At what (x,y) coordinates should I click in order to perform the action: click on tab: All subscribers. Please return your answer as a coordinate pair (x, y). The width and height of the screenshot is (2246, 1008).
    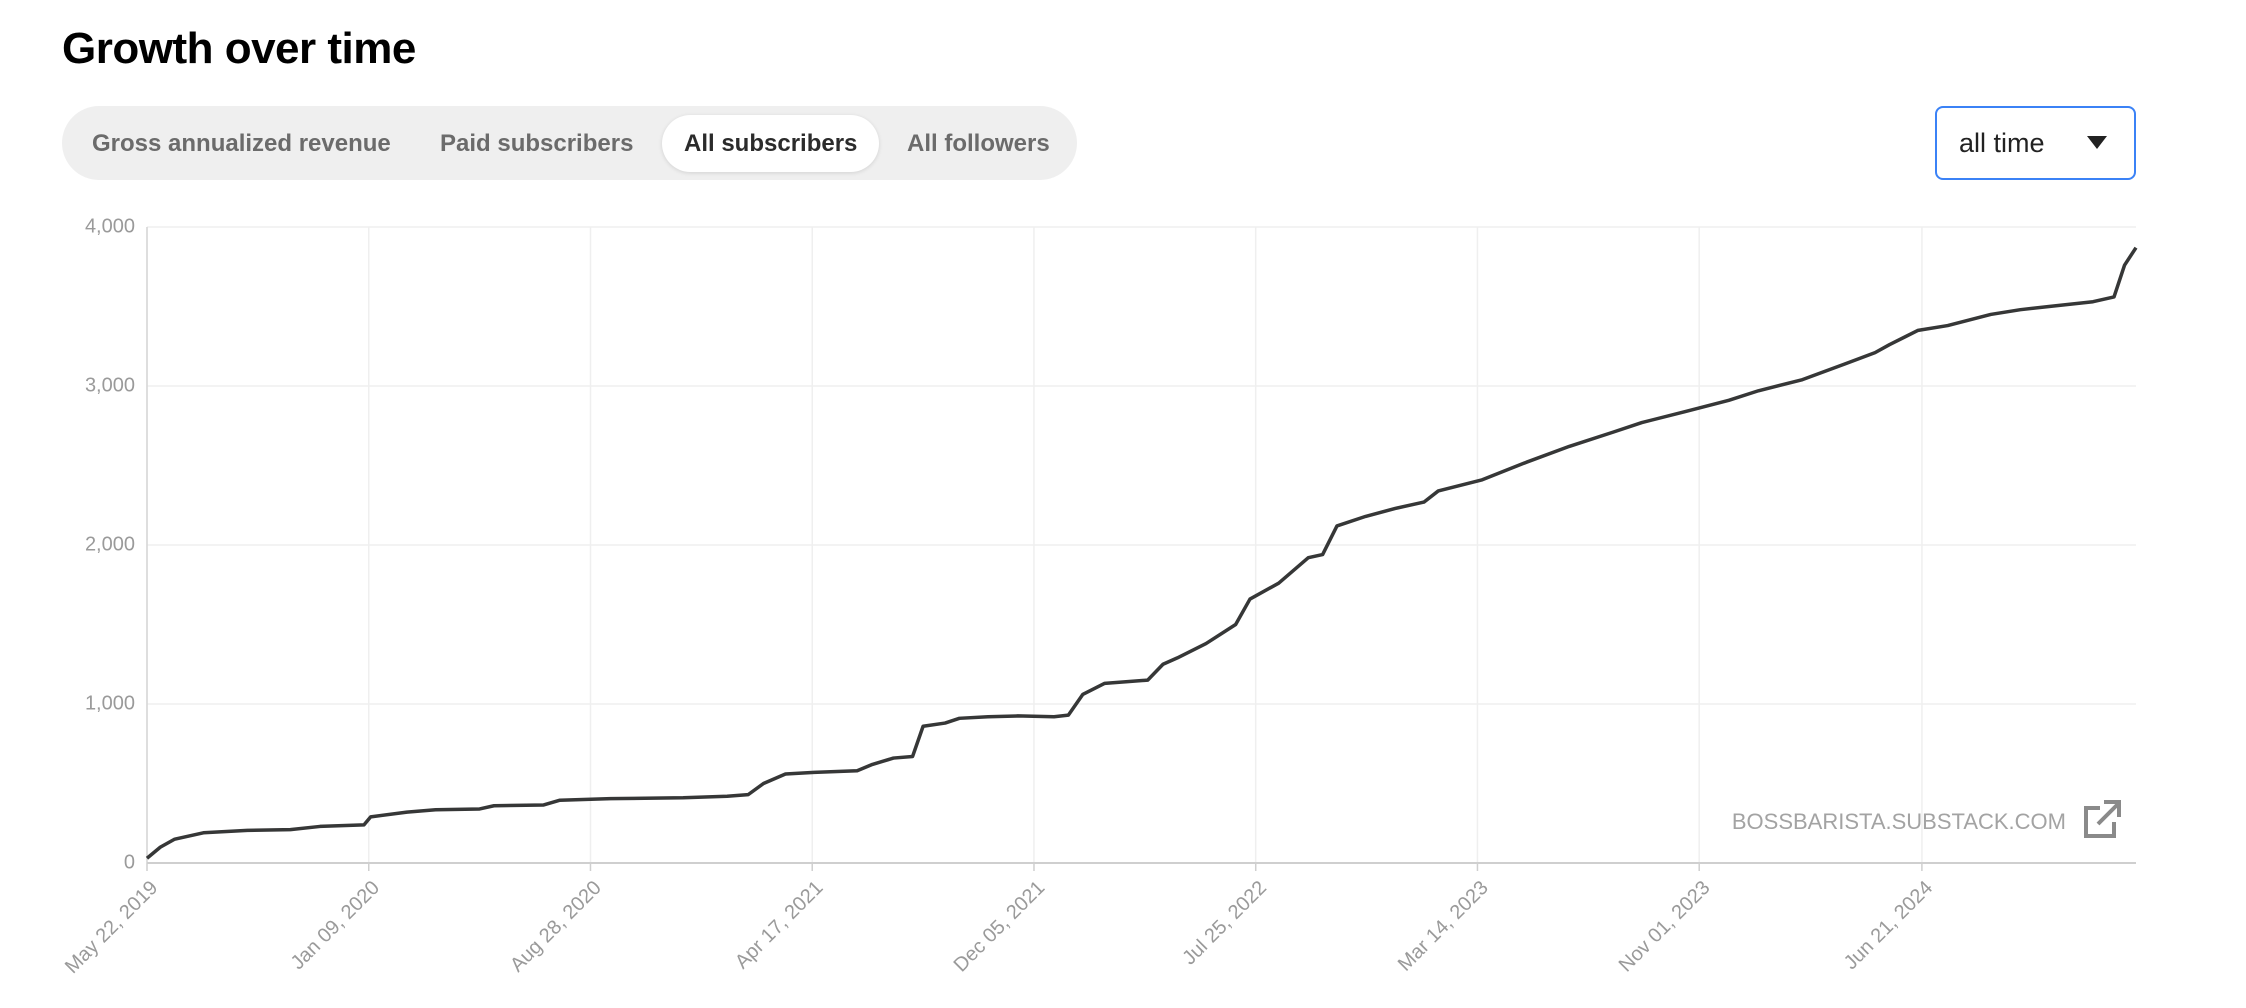
    Looking at the image, I should click on (771, 143).